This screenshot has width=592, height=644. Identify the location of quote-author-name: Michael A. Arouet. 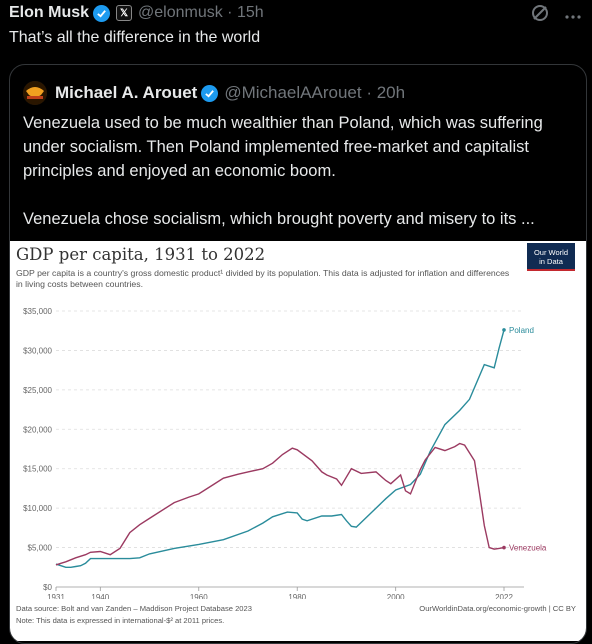
(126, 92).